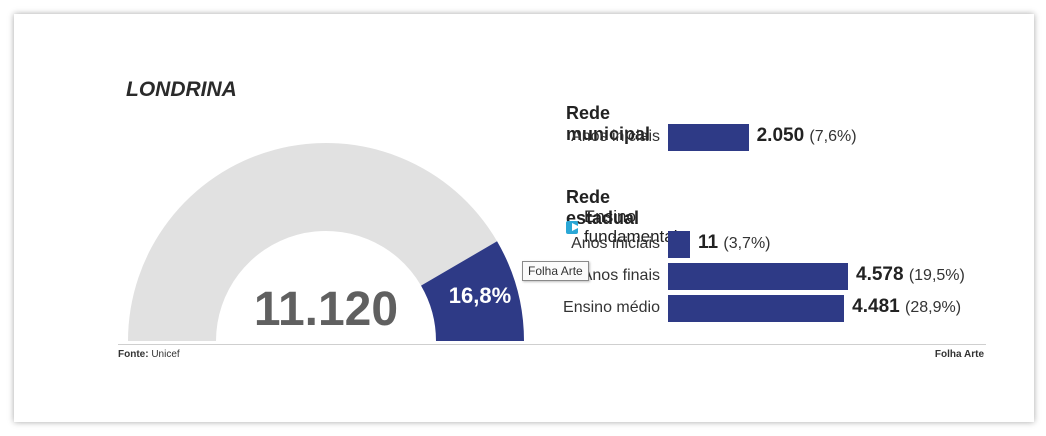 The width and height of the screenshot is (1046, 436). What do you see at coordinates (133, 354) in the screenshot?
I see `source-label: Fonte:` at bounding box center [133, 354].